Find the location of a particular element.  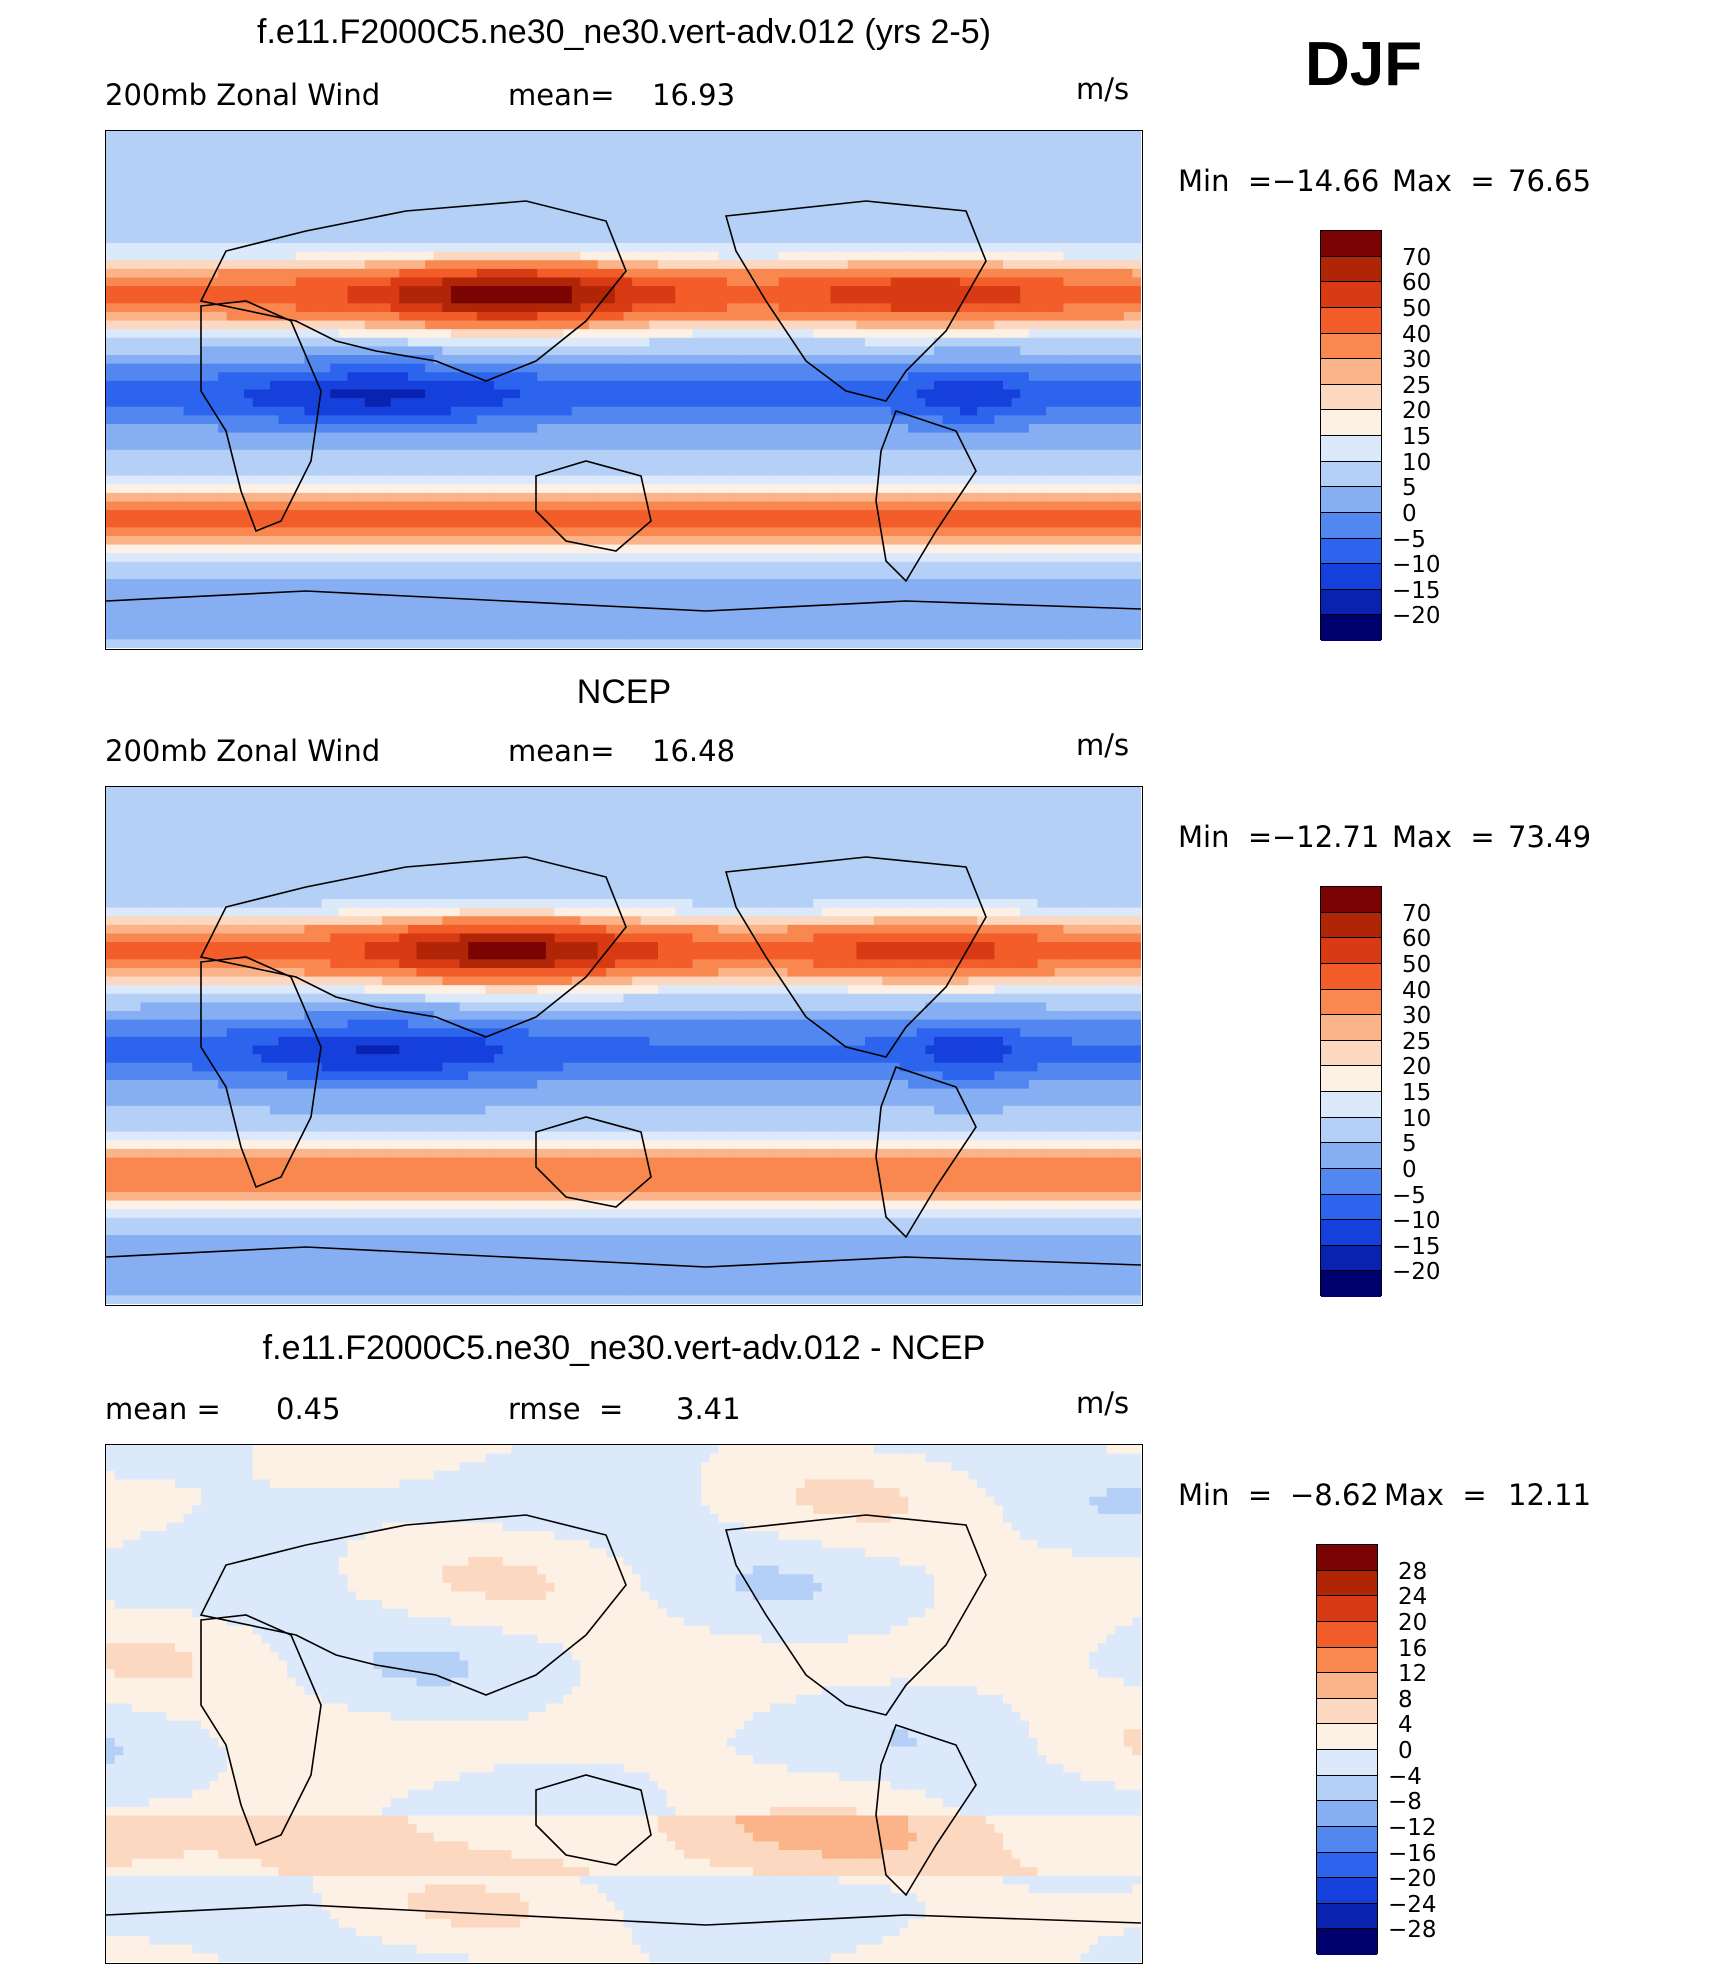

panel-2-max-label: Max = is located at coordinates (1443, 837).